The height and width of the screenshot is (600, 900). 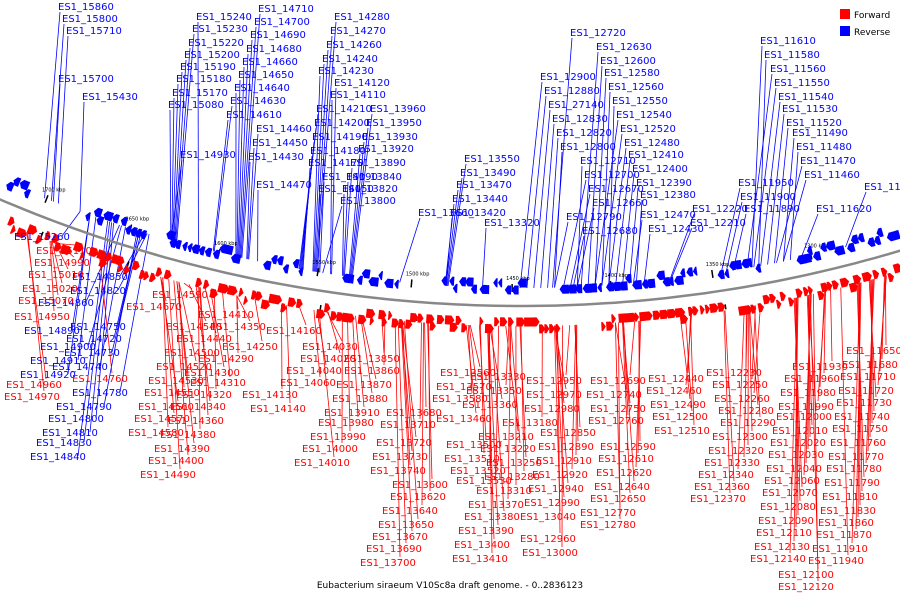 What do you see at coordinates (840, 549) in the screenshot?
I see `forward-gene-label: ES1_11910` at bounding box center [840, 549].